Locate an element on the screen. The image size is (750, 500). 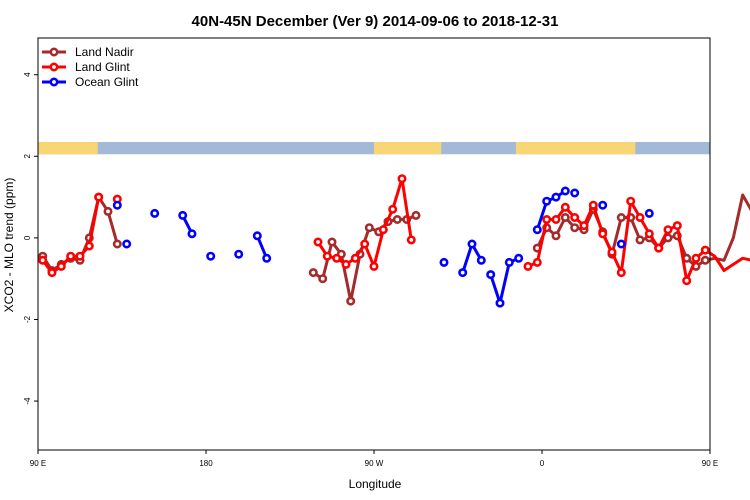
legend-label: Land Nadir is located at coordinates (104, 52).